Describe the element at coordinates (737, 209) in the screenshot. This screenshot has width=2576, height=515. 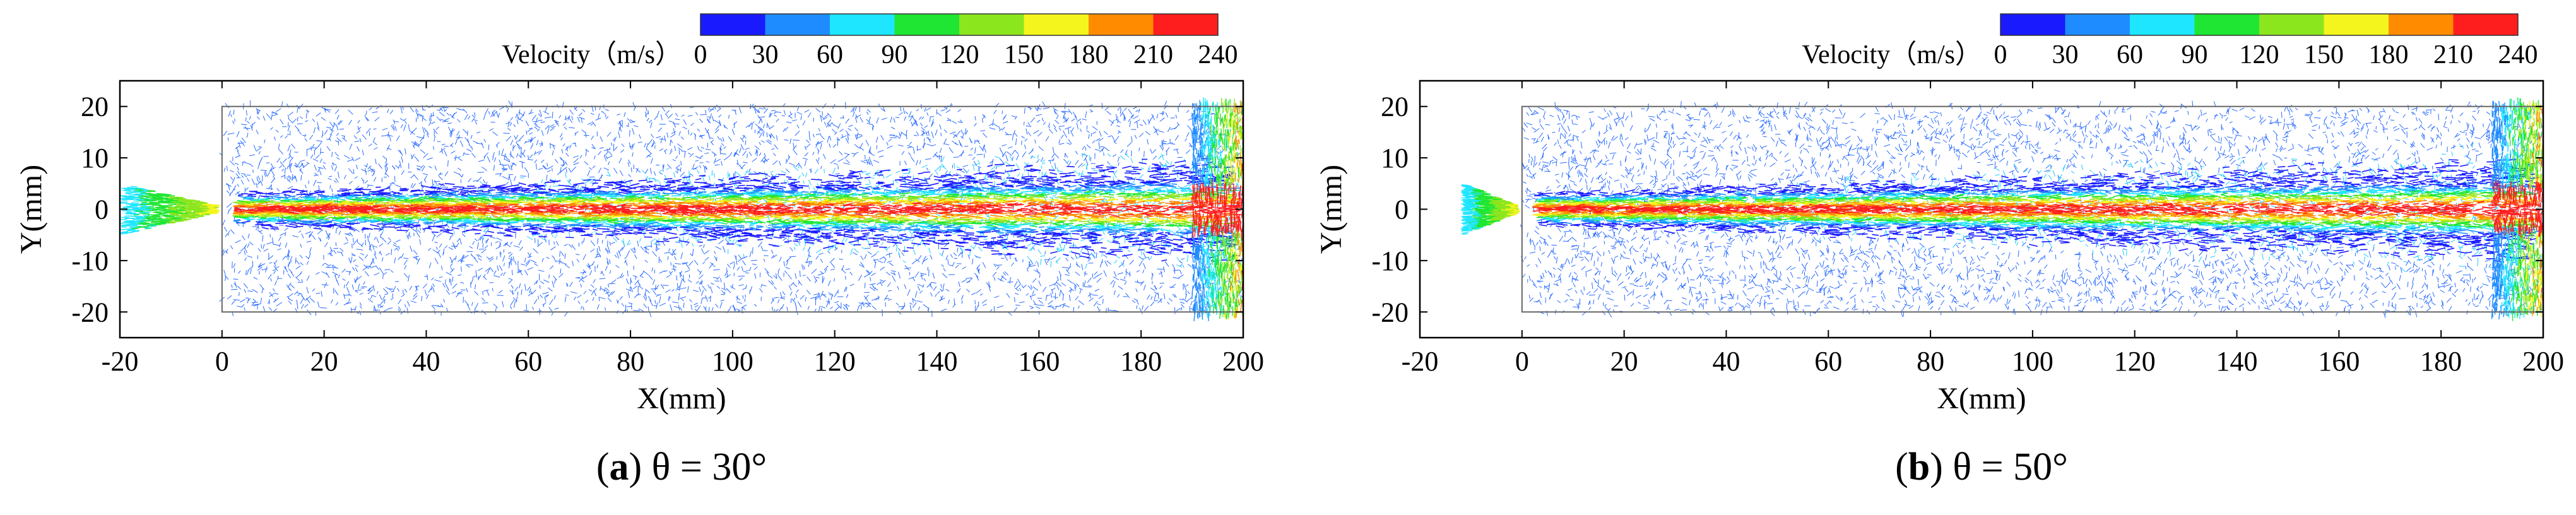
I see `jet-vectors` at that location.